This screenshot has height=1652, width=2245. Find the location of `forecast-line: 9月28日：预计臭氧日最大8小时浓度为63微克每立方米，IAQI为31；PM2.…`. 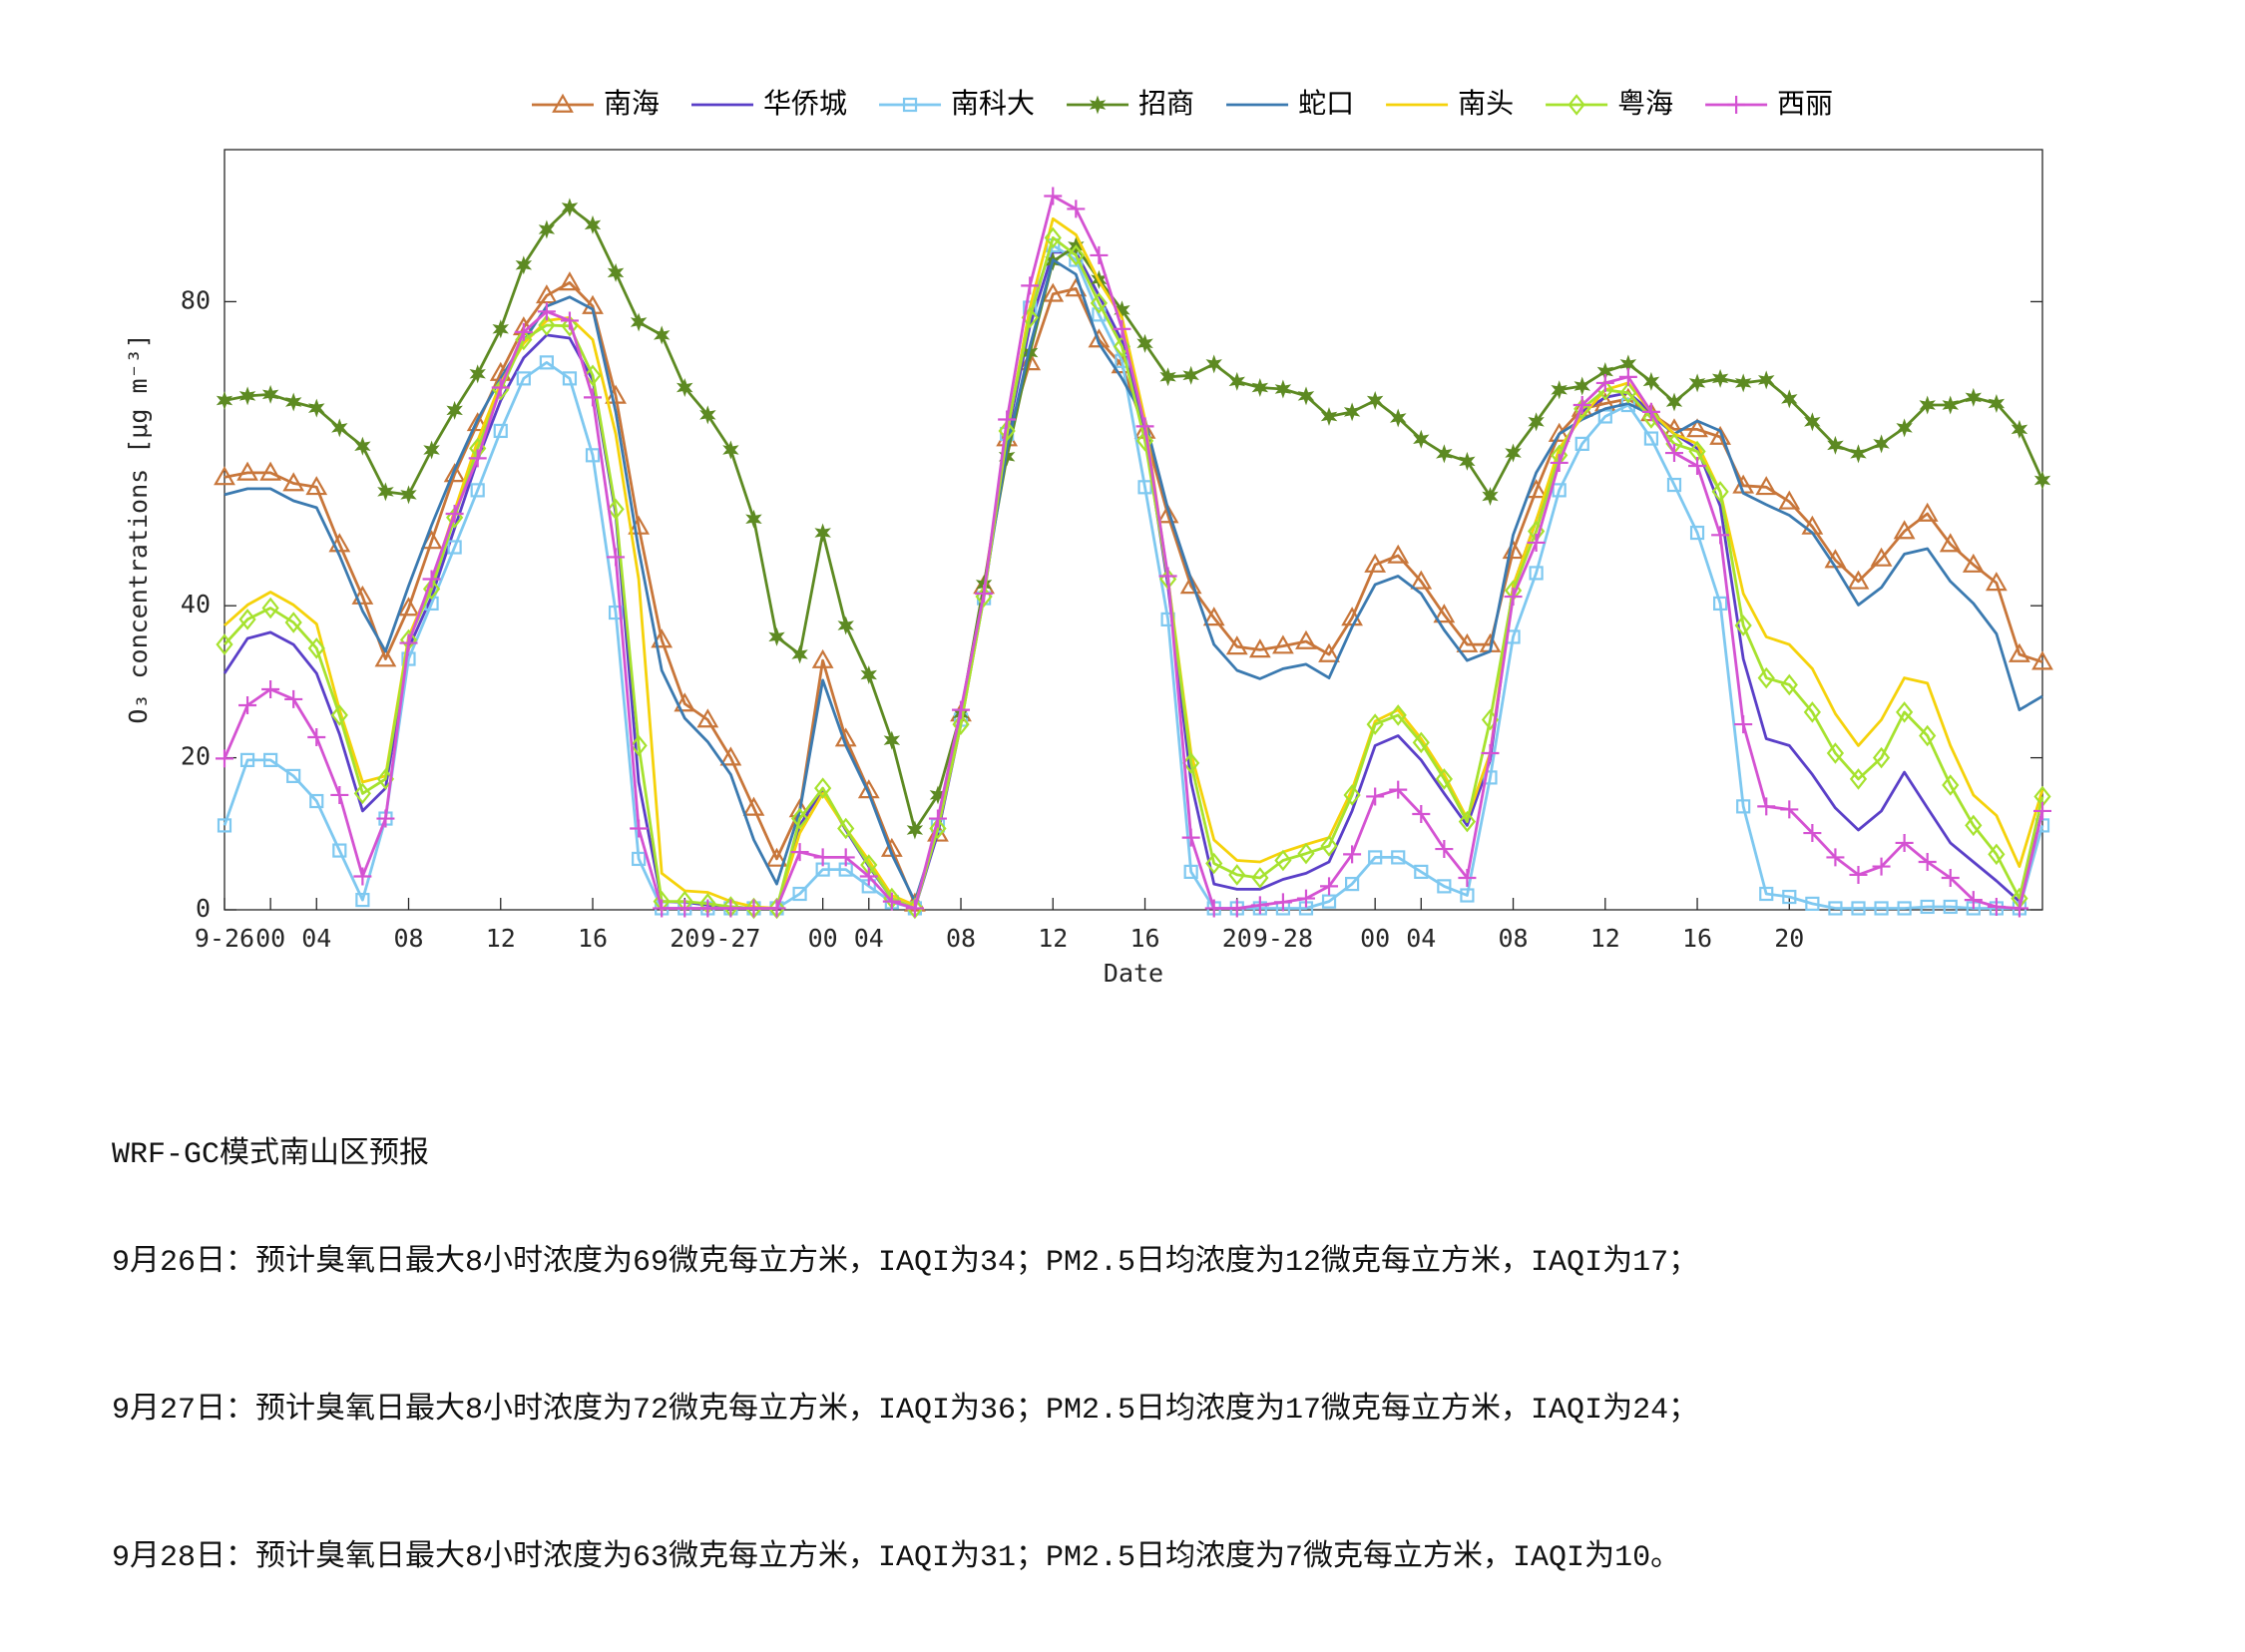

forecast-line: 9月28日：预计臭氧日最大8小时浓度为63微克每立方米，IAQI为31；PM2.… is located at coordinates (896, 1558).